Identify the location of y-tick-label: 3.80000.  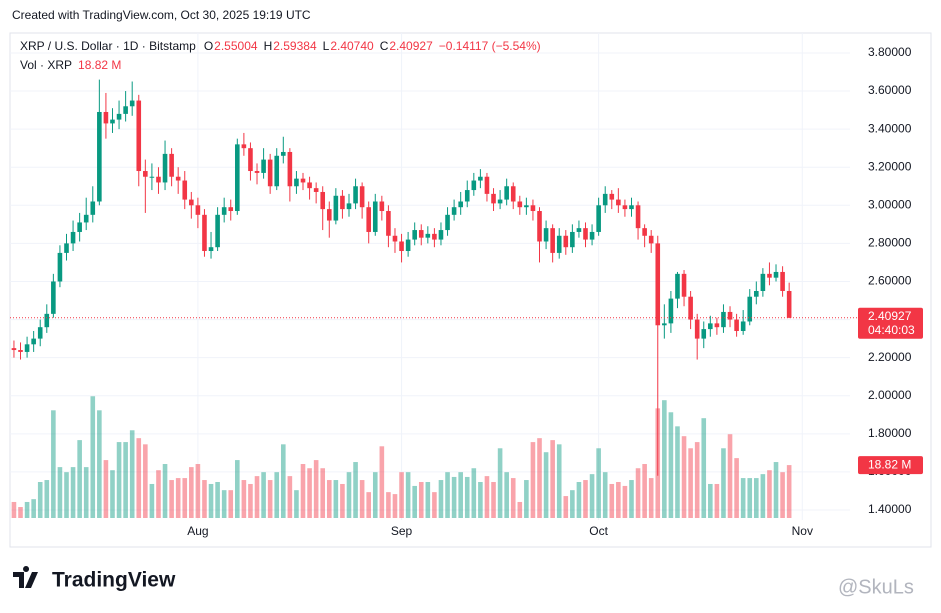
(890, 52).